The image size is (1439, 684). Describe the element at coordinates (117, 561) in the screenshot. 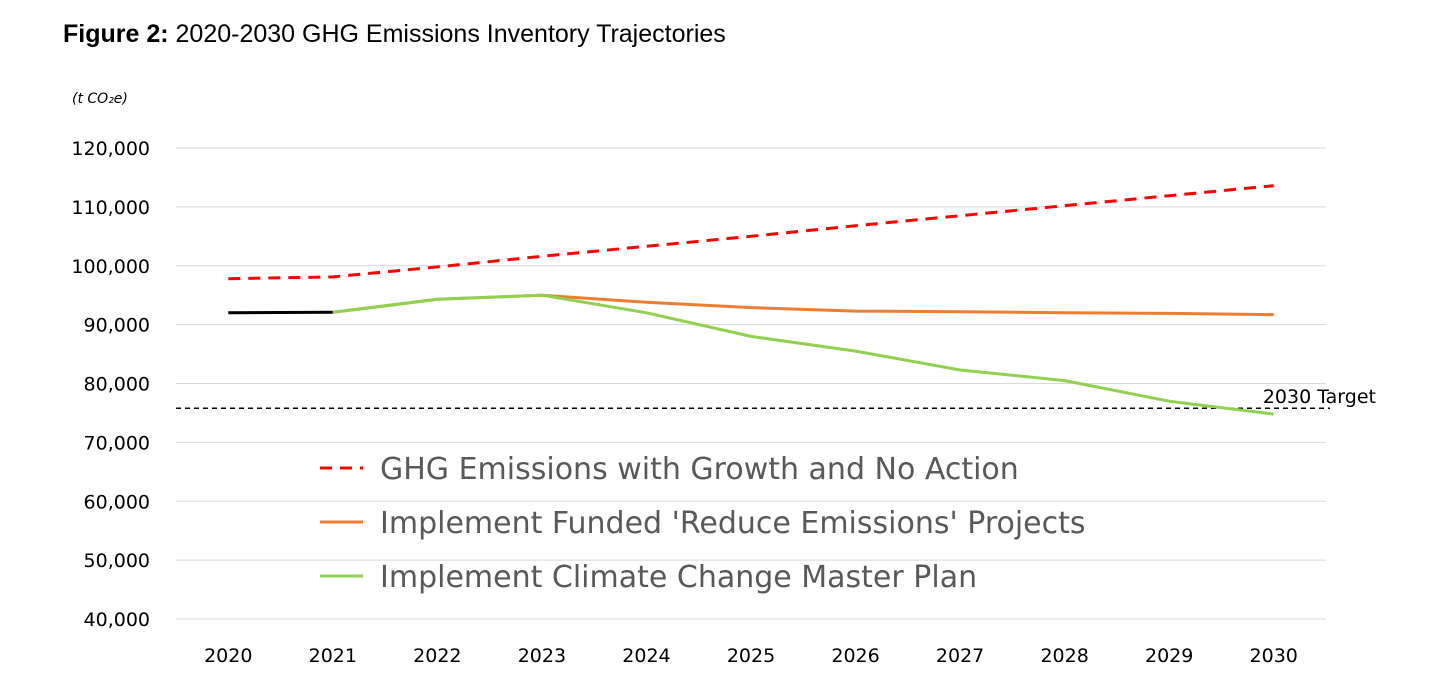

I see `y-tick-label: 50,000` at that location.